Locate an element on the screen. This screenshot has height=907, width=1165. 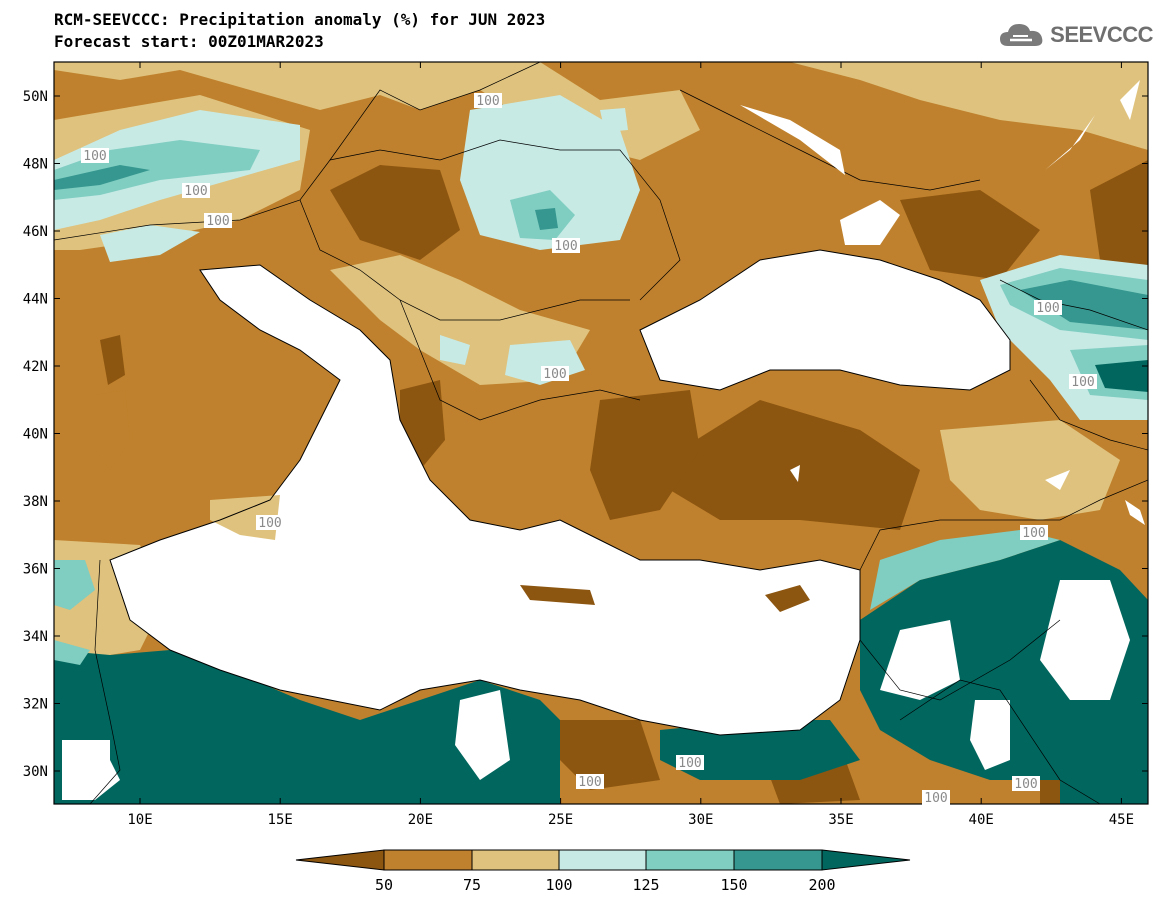
black-sea is located at coordinates (825, 320).